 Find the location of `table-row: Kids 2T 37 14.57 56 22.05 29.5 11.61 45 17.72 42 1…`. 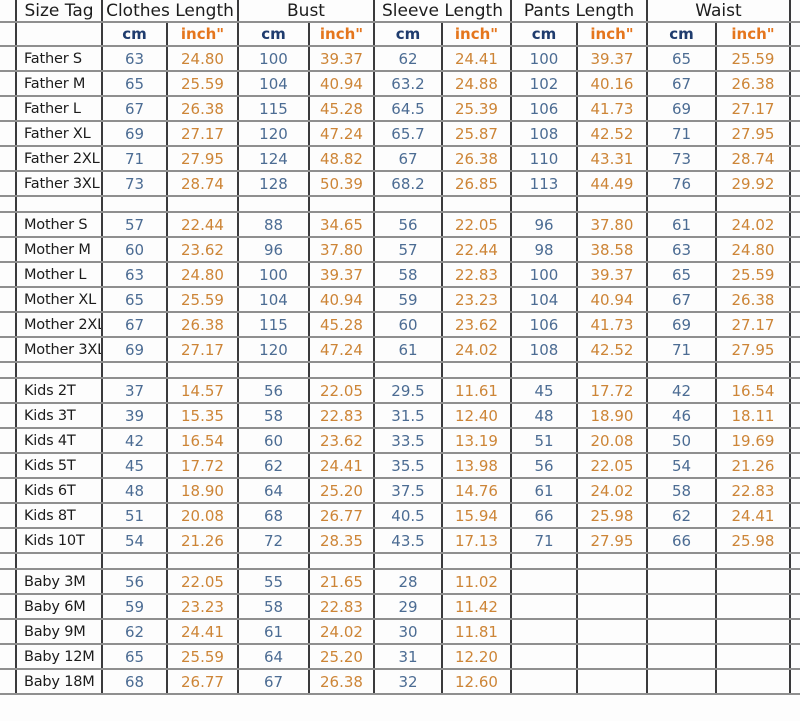

table-row: Kids 2T 37 14.57 56 22.05 29.5 11.61 45 17.72 42 1… is located at coordinates (400, 391).